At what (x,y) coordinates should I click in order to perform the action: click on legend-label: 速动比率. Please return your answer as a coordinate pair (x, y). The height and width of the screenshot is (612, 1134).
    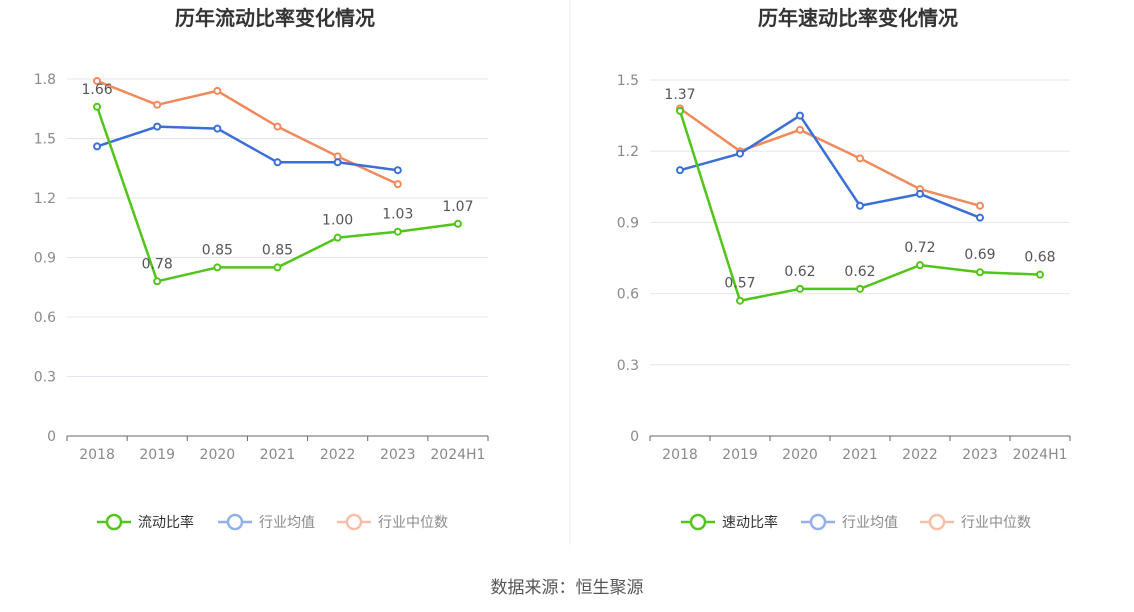
    Looking at the image, I should click on (750, 522).